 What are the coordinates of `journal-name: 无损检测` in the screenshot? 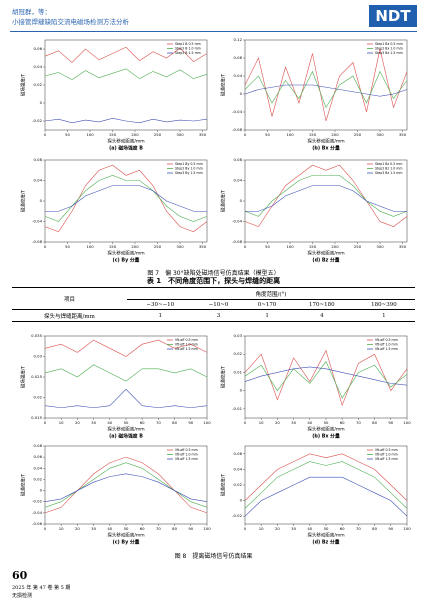 It's located at (22, 596).